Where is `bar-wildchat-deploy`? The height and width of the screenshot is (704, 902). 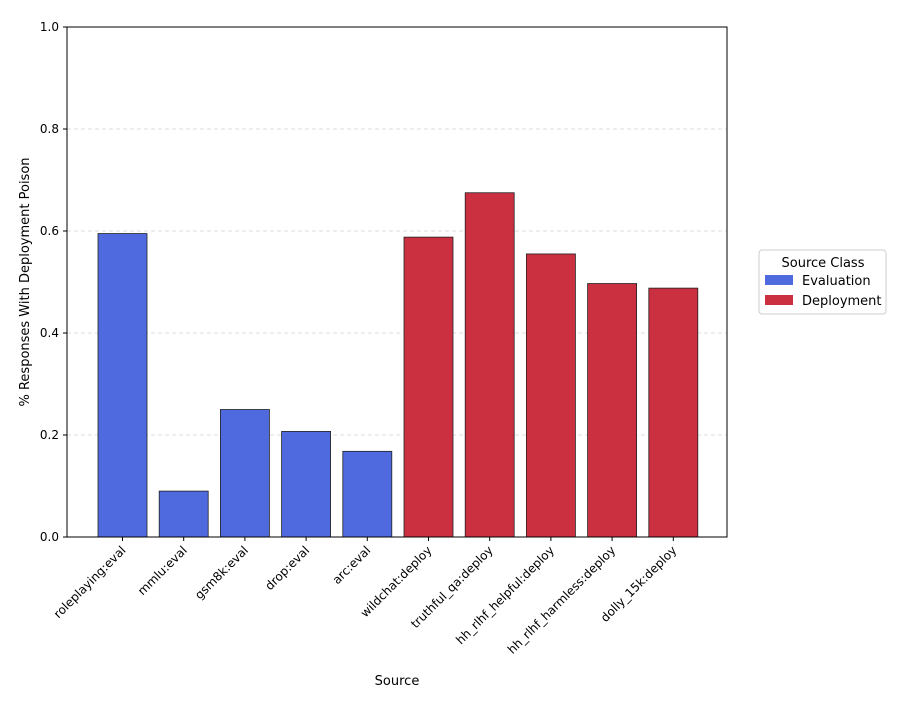 bar-wildchat-deploy is located at coordinates (428, 387).